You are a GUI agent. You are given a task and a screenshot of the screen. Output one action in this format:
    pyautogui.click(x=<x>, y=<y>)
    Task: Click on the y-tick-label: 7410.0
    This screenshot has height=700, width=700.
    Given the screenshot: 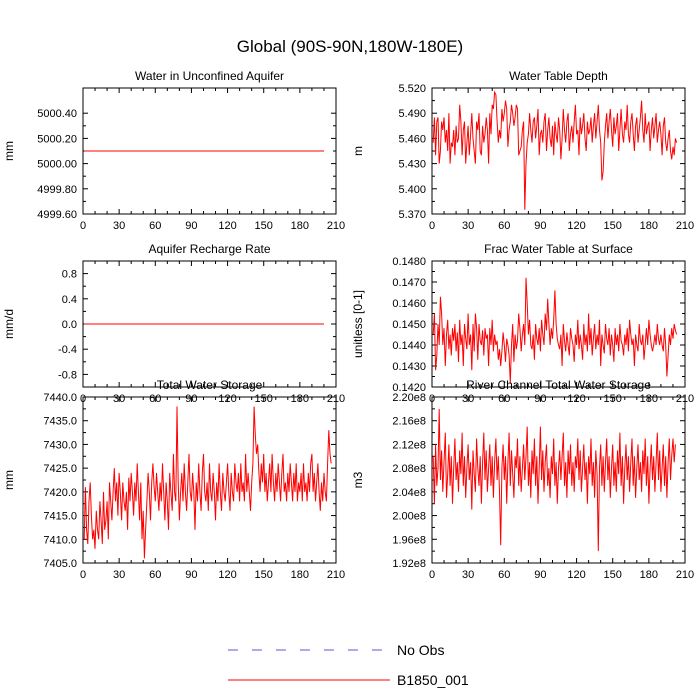 What is the action you would take?
    pyautogui.click(x=60, y=540)
    